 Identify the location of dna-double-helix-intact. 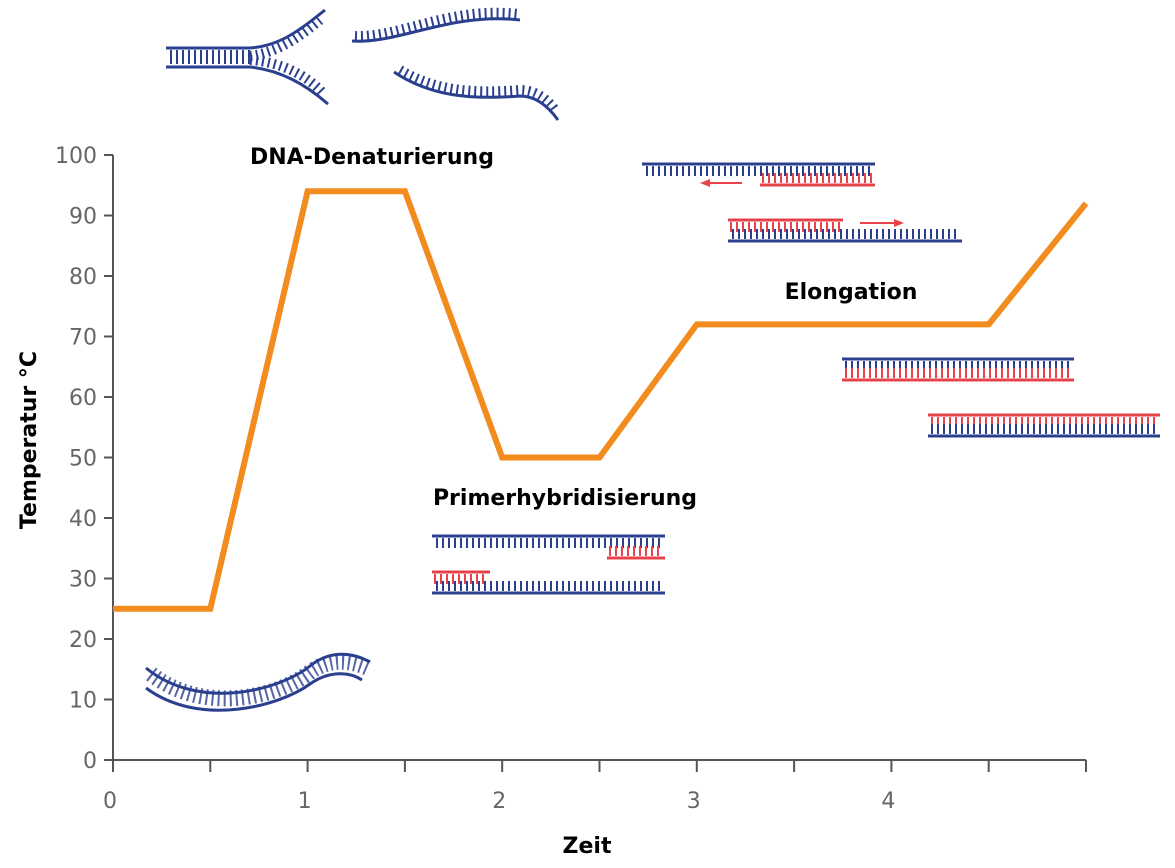
(258, 682).